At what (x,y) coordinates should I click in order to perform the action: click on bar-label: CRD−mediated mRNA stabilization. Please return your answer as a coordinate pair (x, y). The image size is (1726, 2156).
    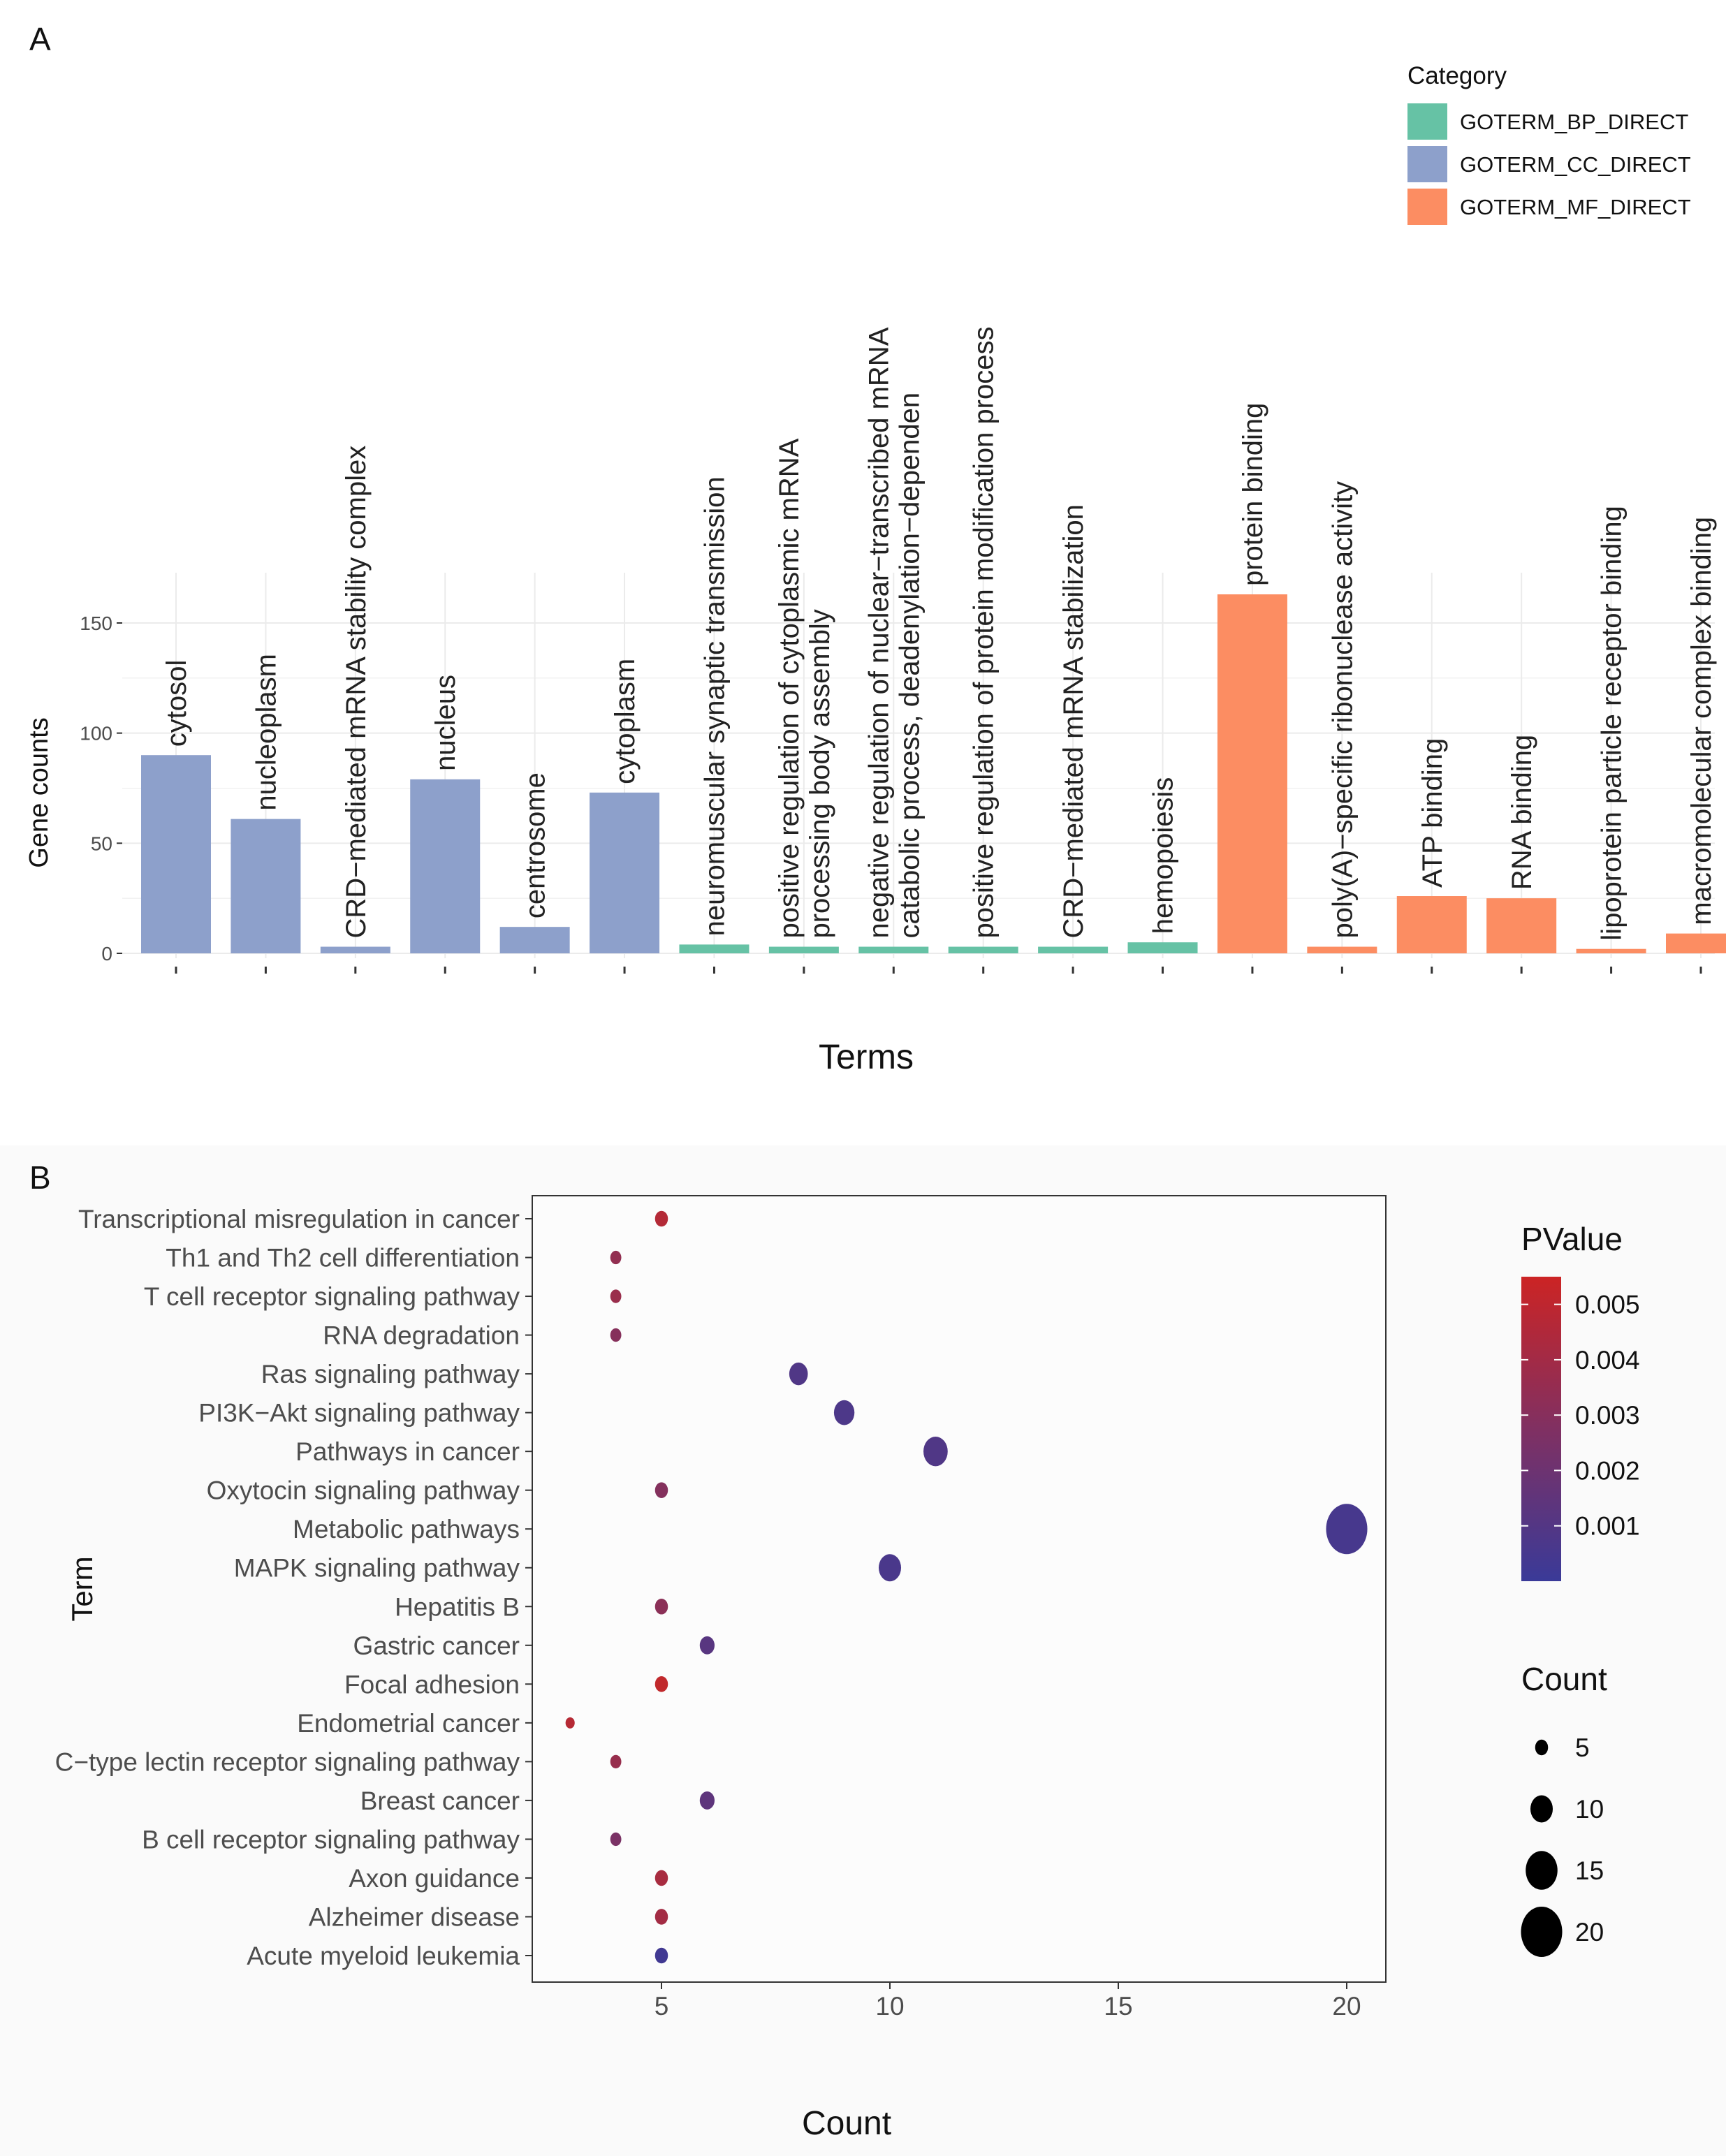
    Looking at the image, I should click on (1073, 721).